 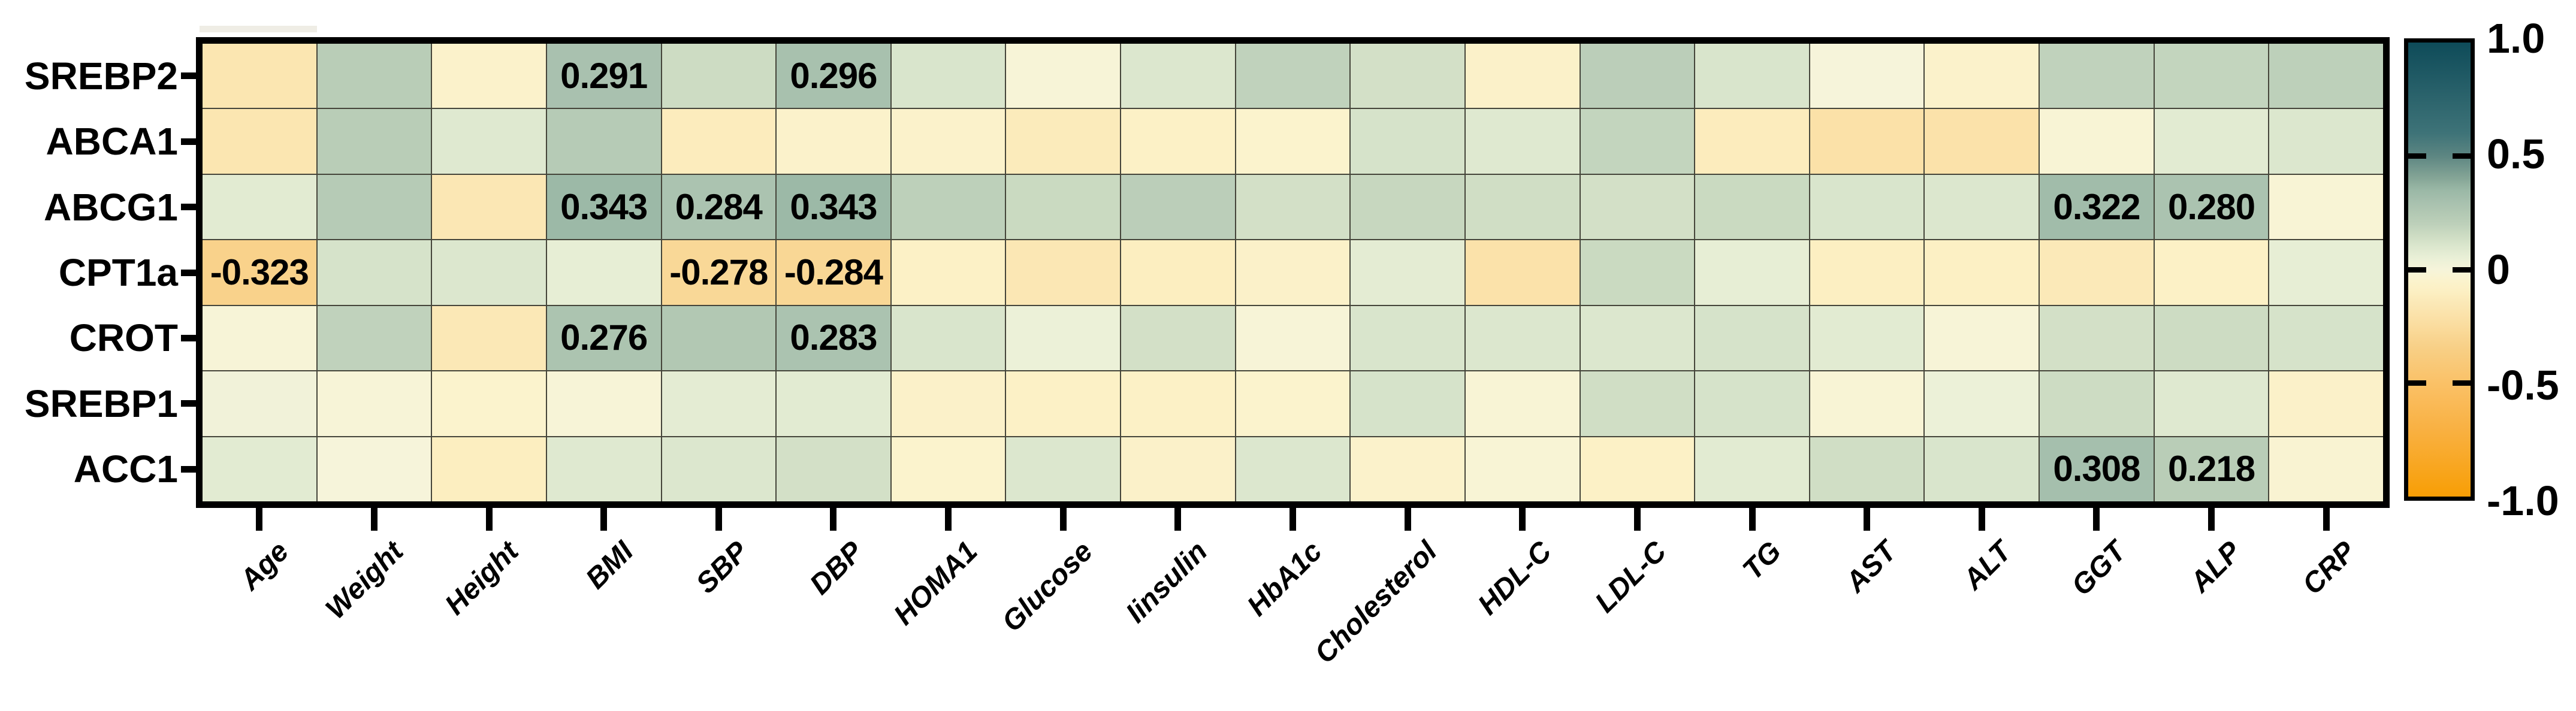 What do you see at coordinates (2523, 385) in the screenshot?
I see `colorbar-tick-label: -0.5` at bounding box center [2523, 385].